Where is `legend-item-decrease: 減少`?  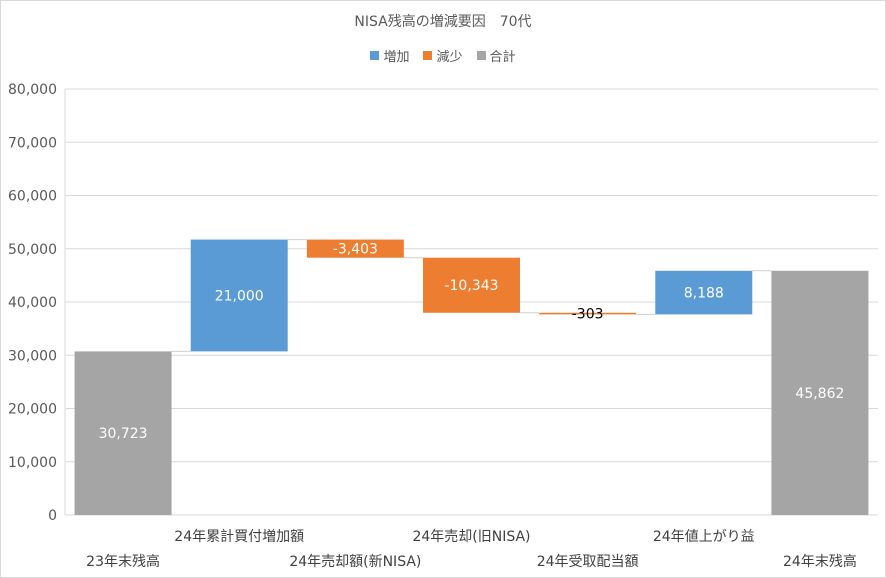
legend-item-decrease: 減少 is located at coordinates (443, 55).